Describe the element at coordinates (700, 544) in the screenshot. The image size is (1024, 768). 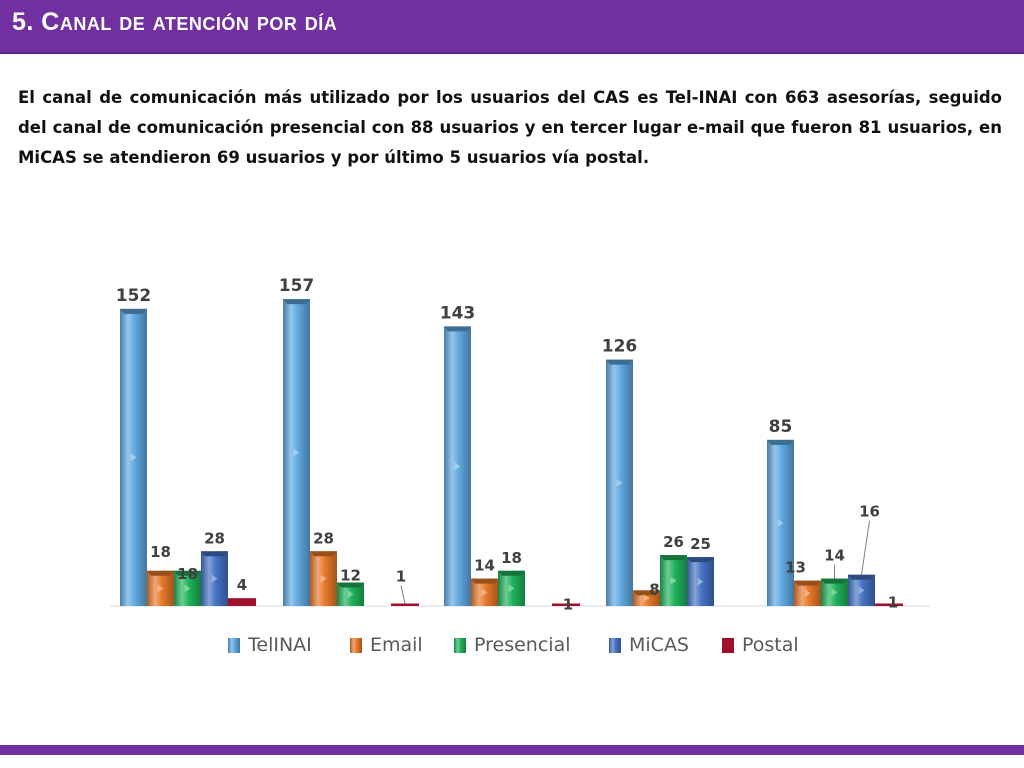
I see `data-label: 25` at that location.